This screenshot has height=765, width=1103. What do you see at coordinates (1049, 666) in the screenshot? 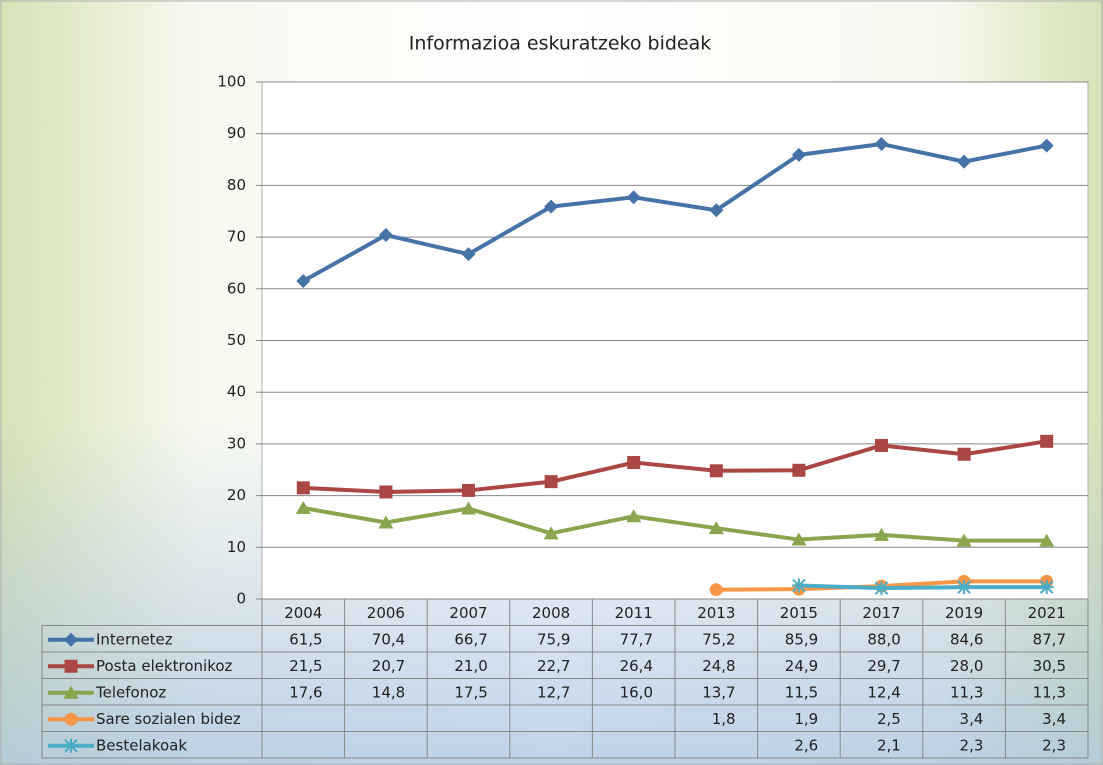
I see `value-label: 30,5` at bounding box center [1049, 666].